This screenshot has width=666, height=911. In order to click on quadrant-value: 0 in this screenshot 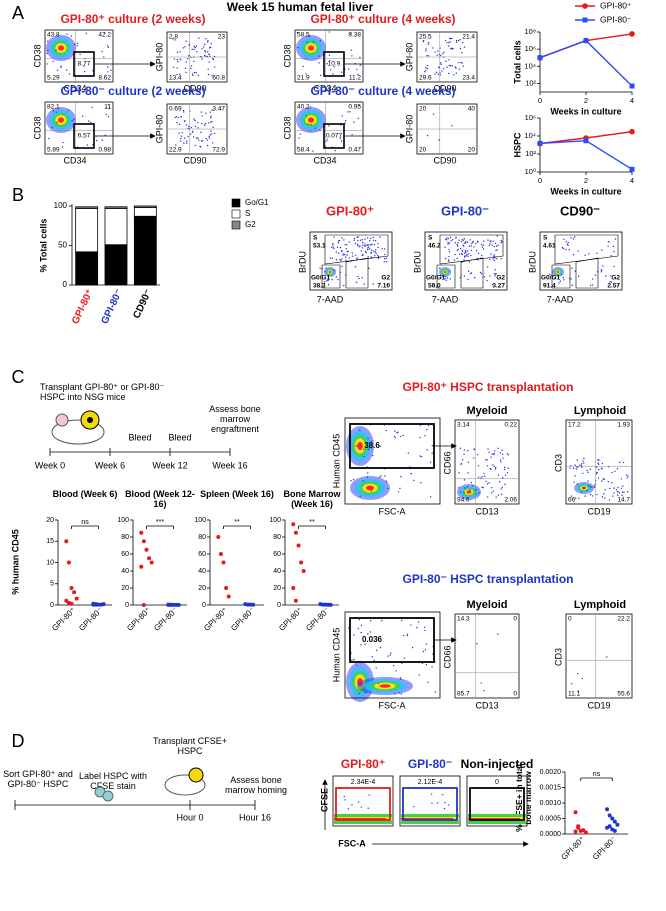, I will do `click(515, 694)`.